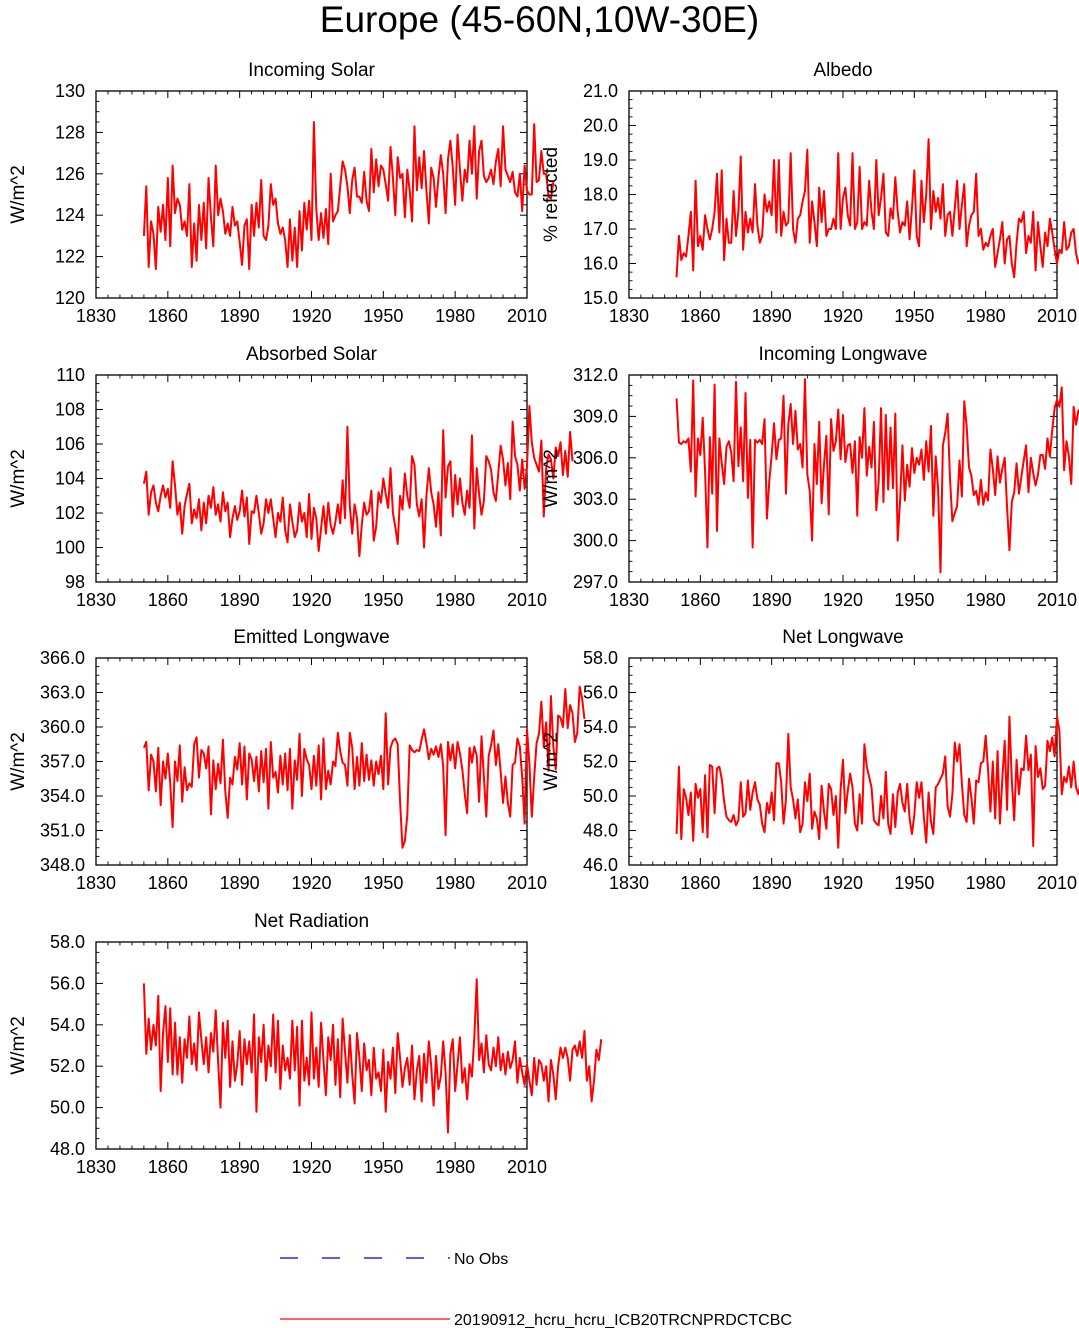 The height and width of the screenshot is (1328, 1079). Describe the element at coordinates (595, 416) in the screenshot. I see `y-tick-label: 309.0` at that location.